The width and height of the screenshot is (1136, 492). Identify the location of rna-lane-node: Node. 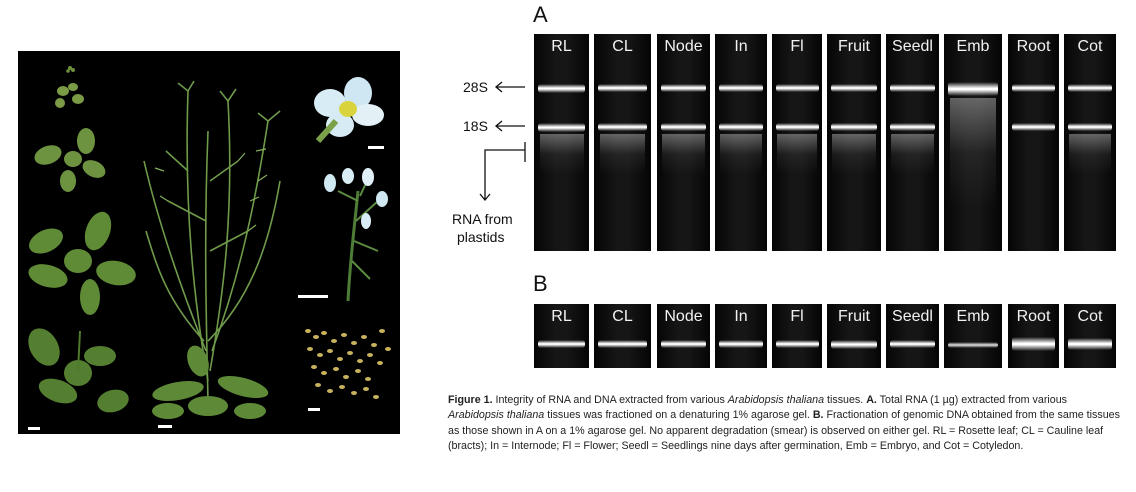
(683, 142).